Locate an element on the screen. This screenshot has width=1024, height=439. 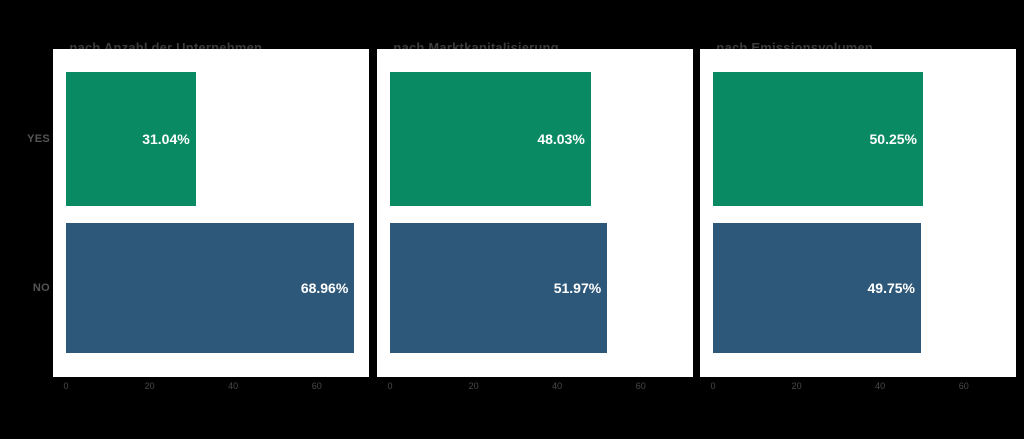
bar-no: 51.97% is located at coordinates (499, 288).